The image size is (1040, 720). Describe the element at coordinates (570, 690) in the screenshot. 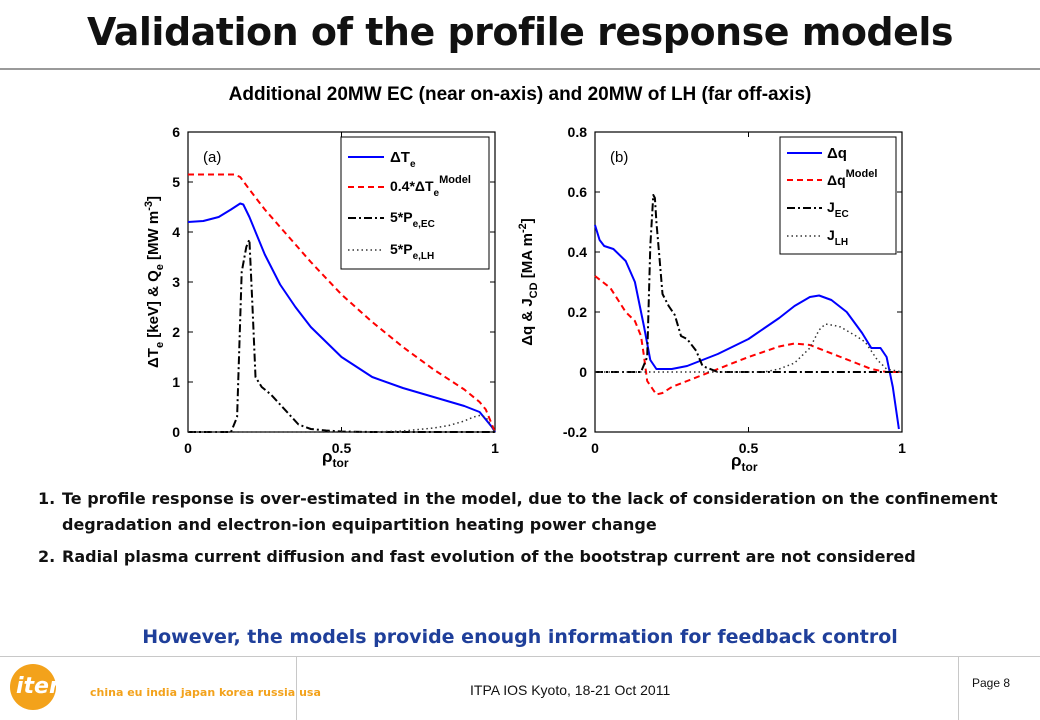

I see `footer-event-text: ITPA IOS Kyoto, 18-21 Oct 2011` at that location.